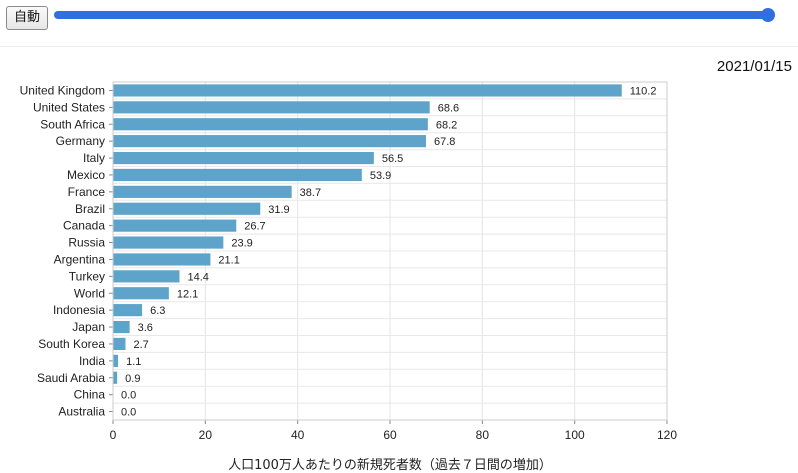  What do you see at coordinates (278, 210) in the screenshot?
I see `value-label: 31.9` at bounding box center [278, 210].